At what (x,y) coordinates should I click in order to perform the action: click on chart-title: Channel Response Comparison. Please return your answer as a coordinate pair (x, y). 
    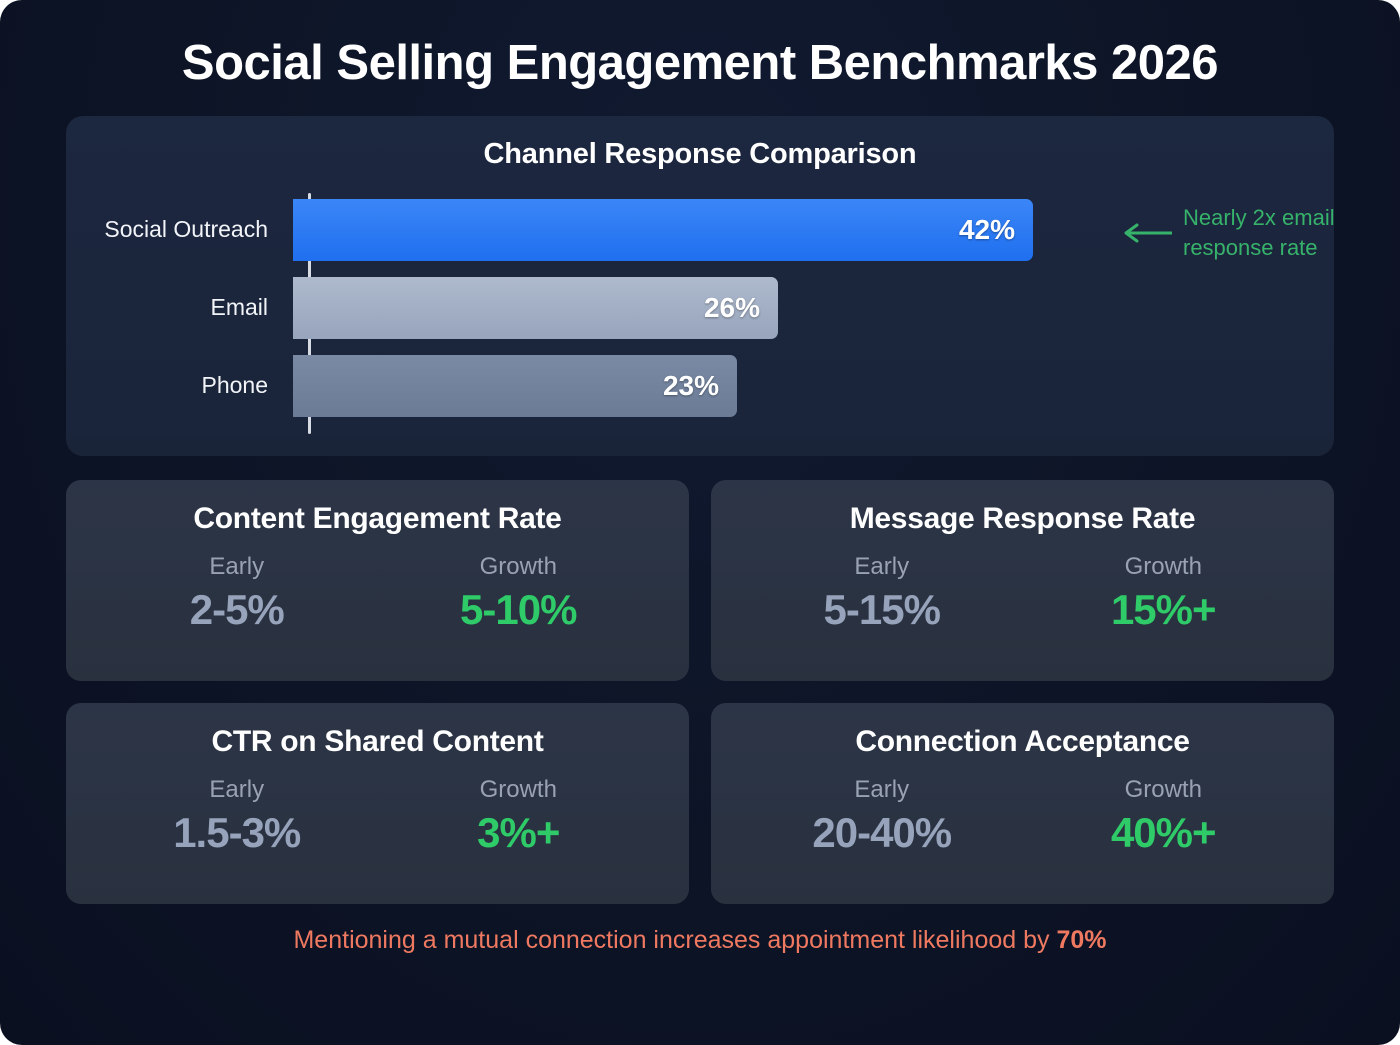
    Looking at the image, I should click on (700, 153).